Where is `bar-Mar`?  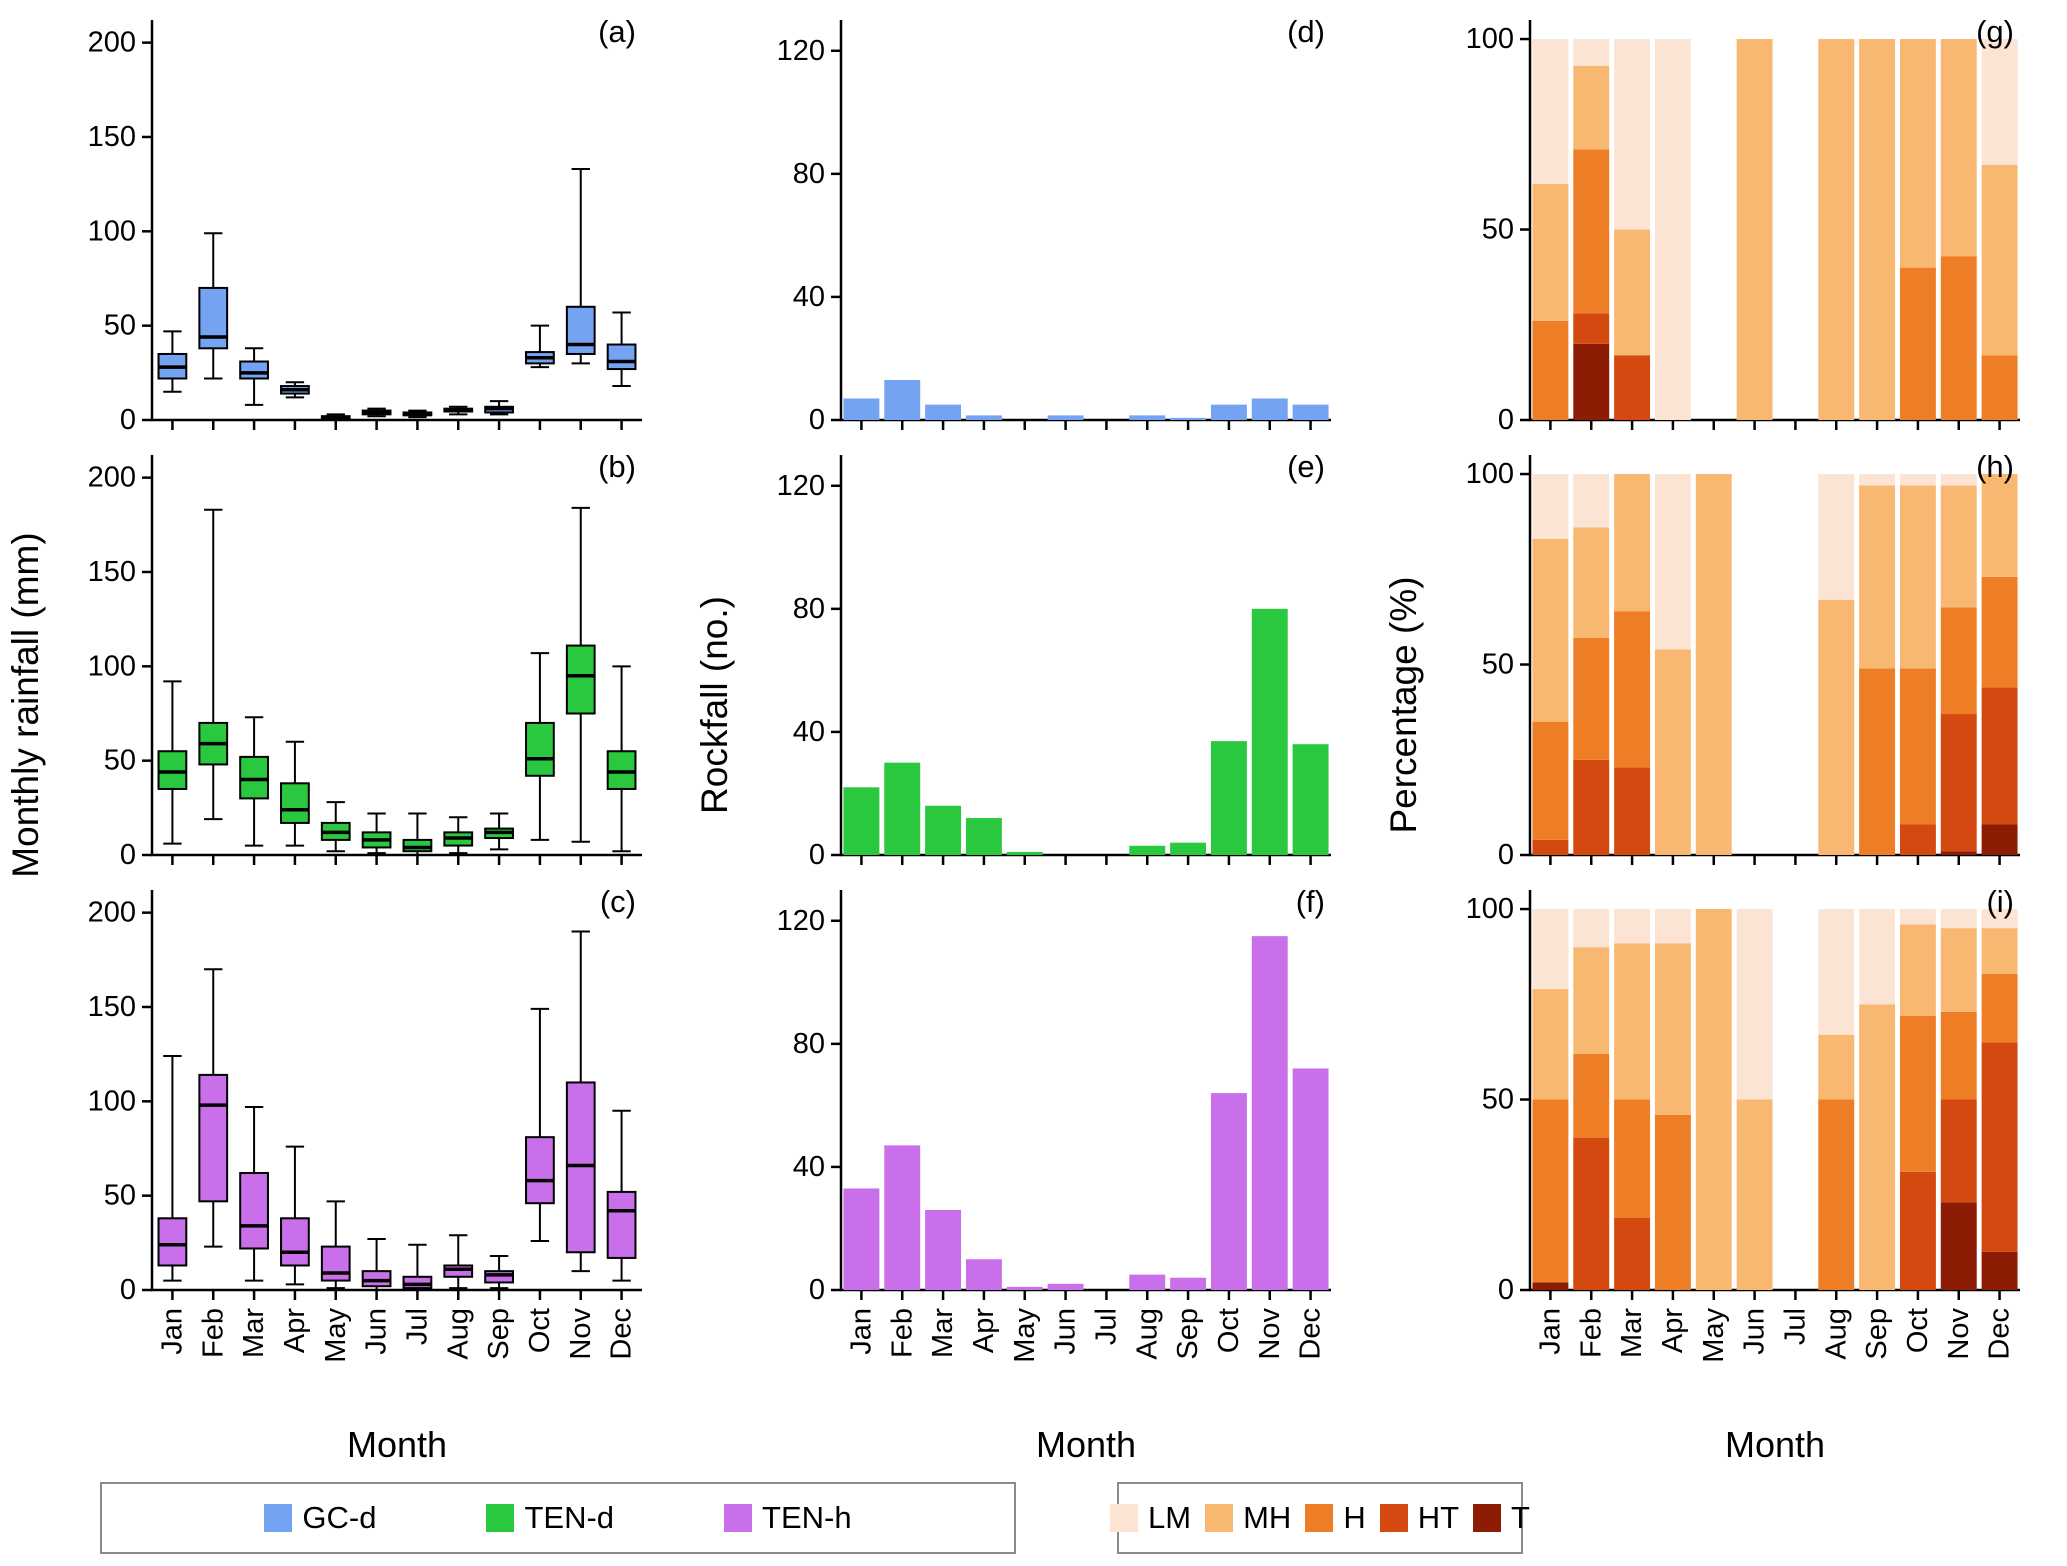
bar-Mar is located at coordinates (943, 1250).